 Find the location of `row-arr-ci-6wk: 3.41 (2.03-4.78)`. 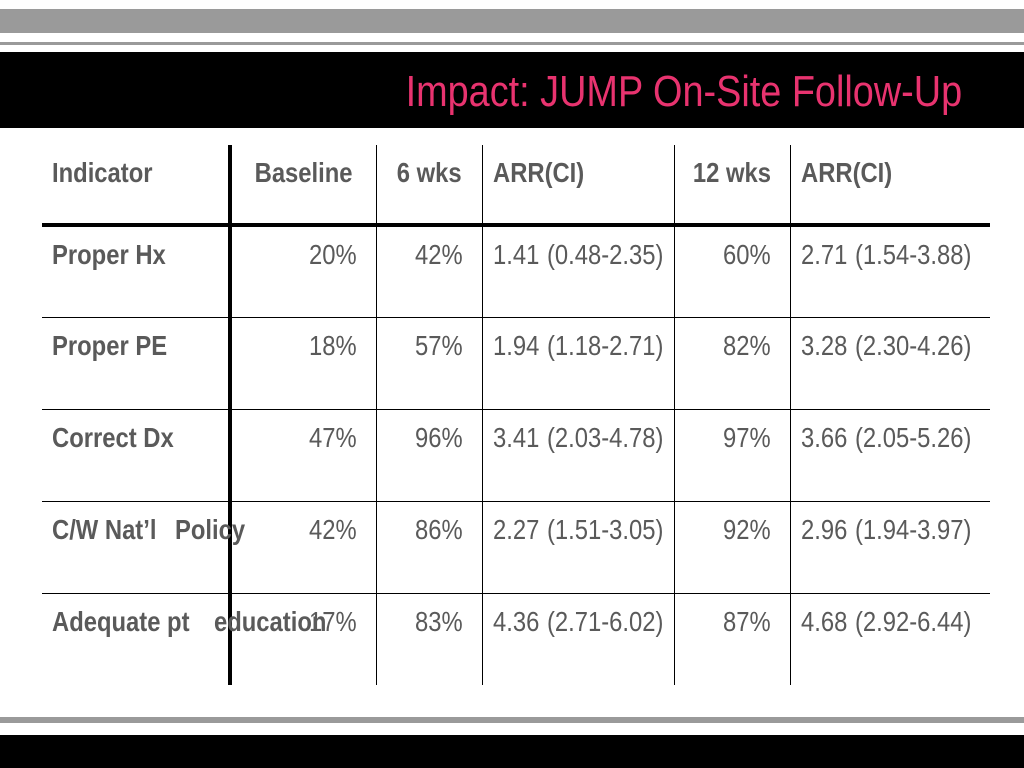

row-arr-ci-6wk: 3.41 (2.03-4.78) is located at coordinates (578, 455).